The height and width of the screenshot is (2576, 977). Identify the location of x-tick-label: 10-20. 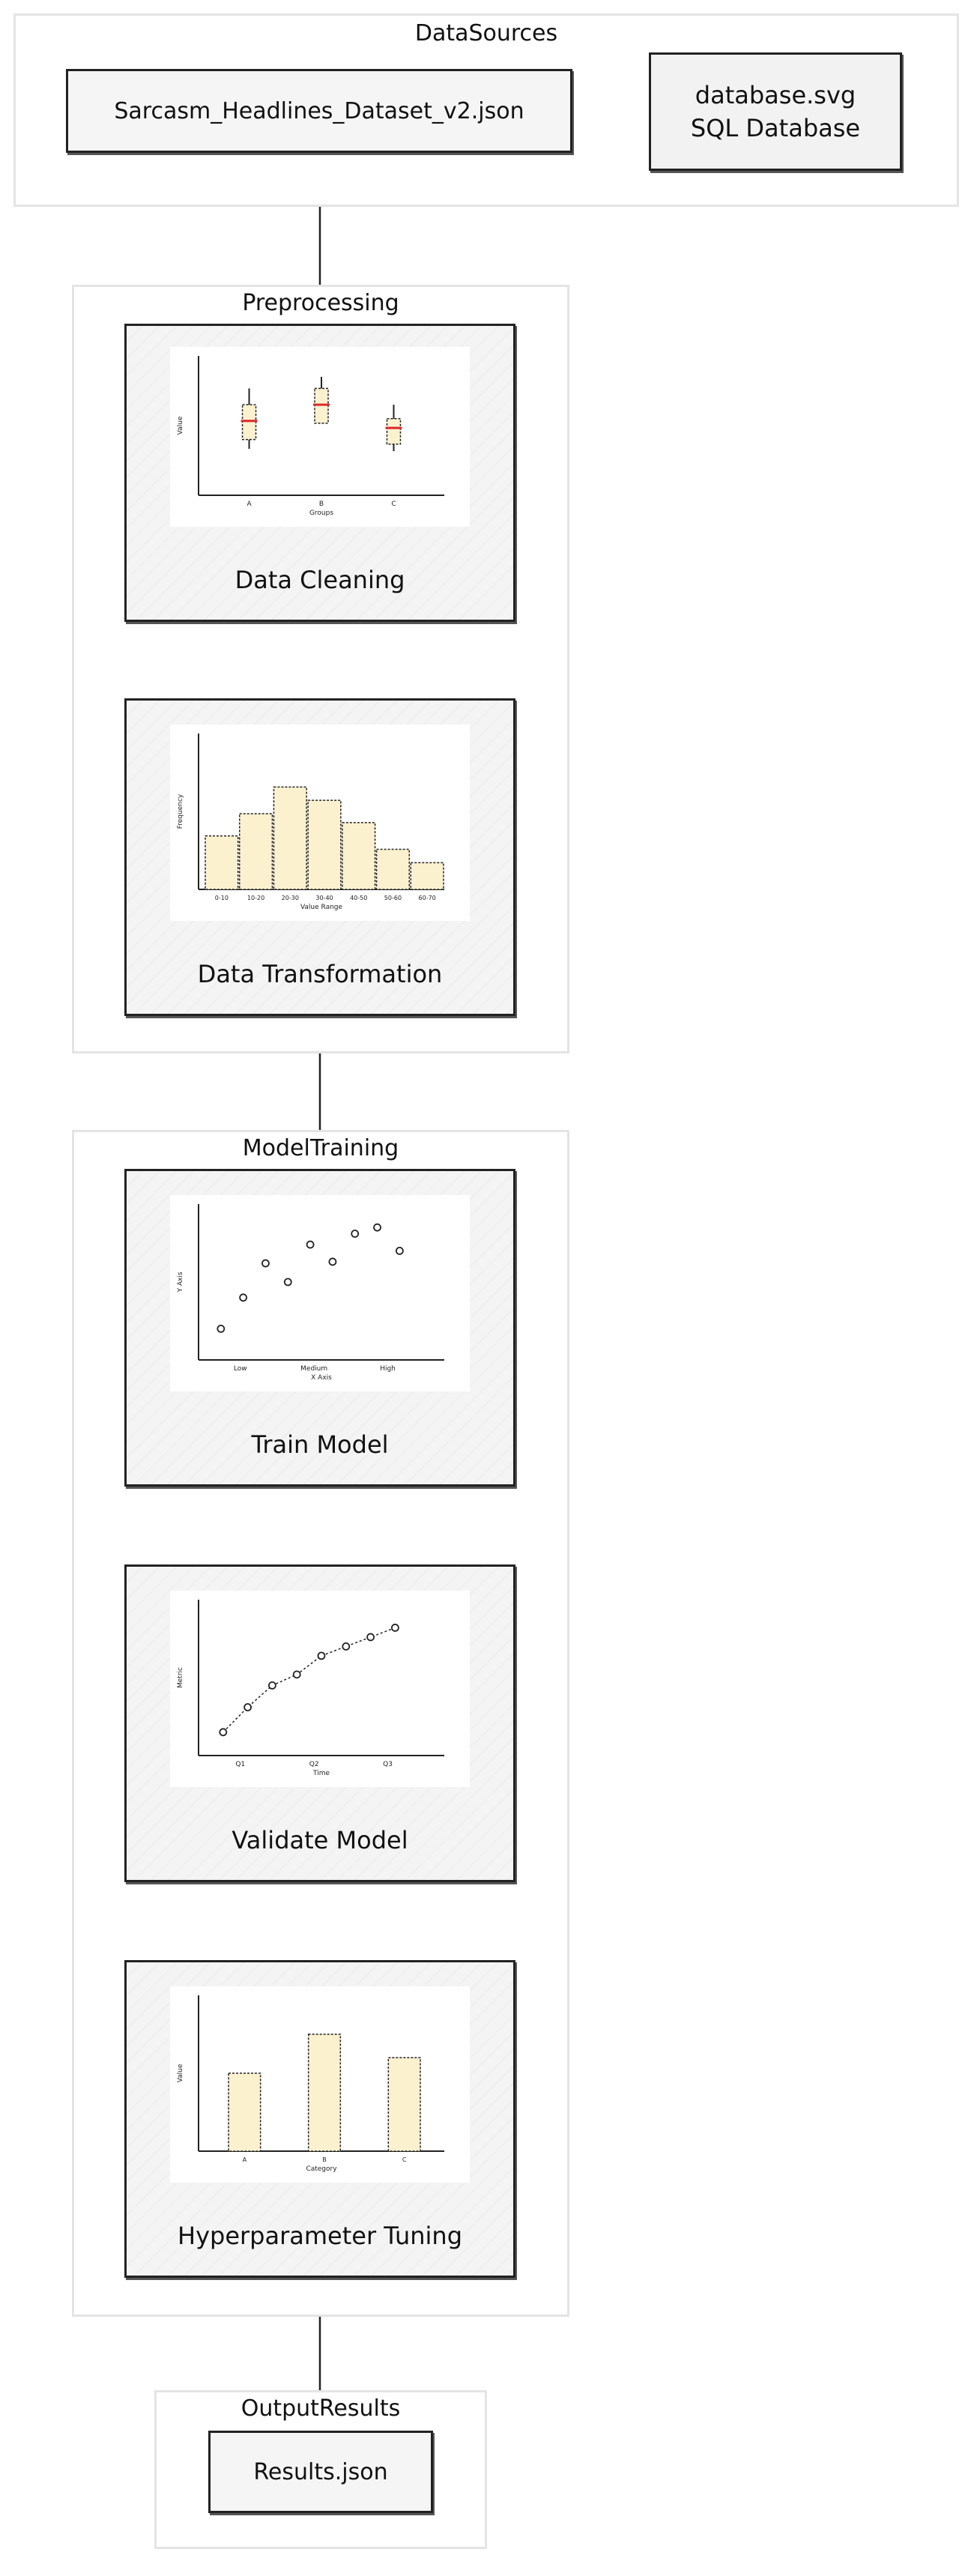
(255, 898).